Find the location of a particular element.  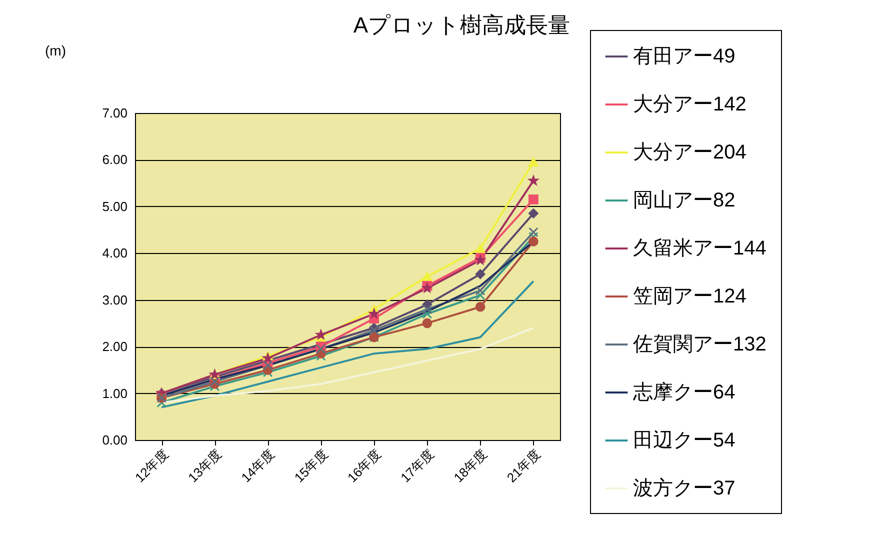

y-tick-label: 6.00 is located at coordinates (115, 160).